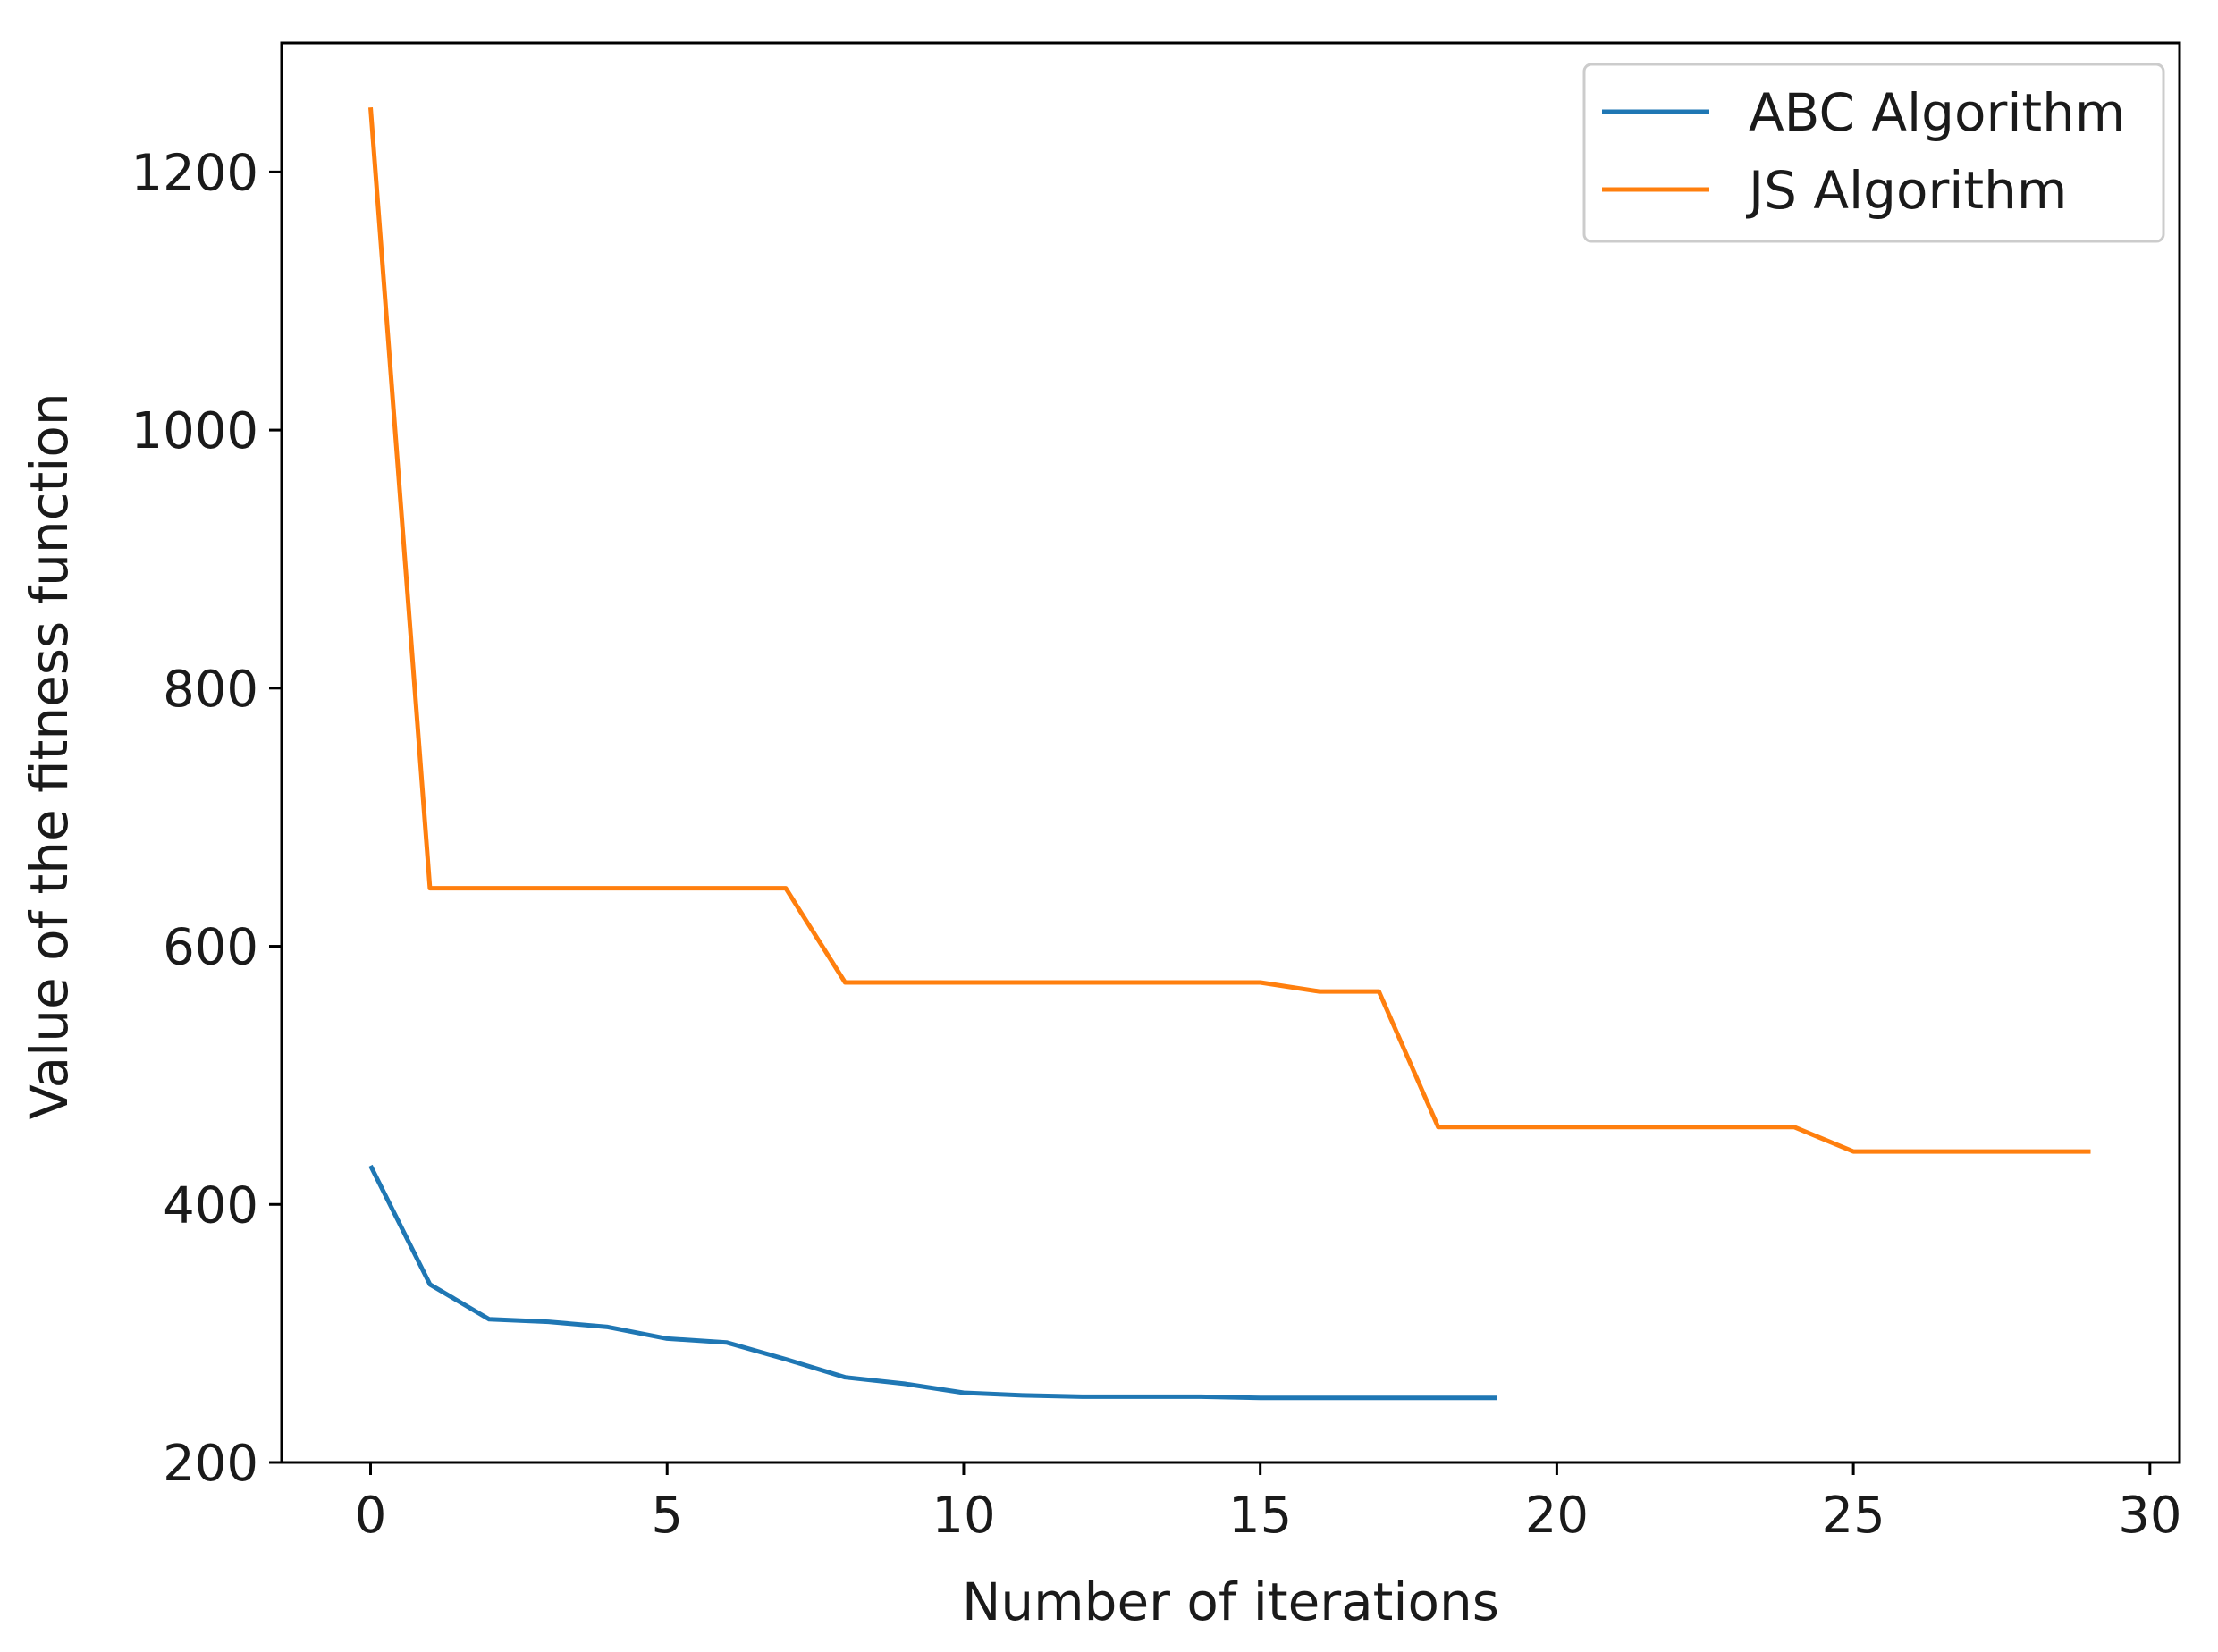  Describe the element at coordinates (195, 431) in the screenshot. I see `y-tick-label: 1000` at that location.